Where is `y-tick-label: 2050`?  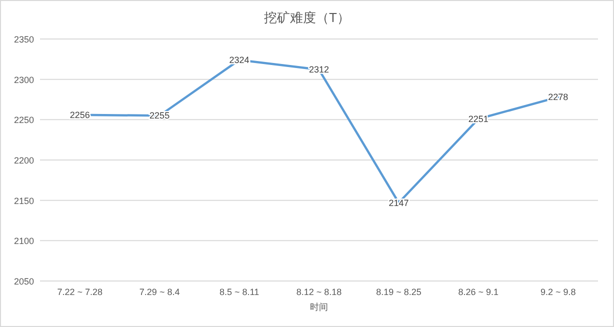 y-tick-label: 2050 is located at coordinates (24, 281).